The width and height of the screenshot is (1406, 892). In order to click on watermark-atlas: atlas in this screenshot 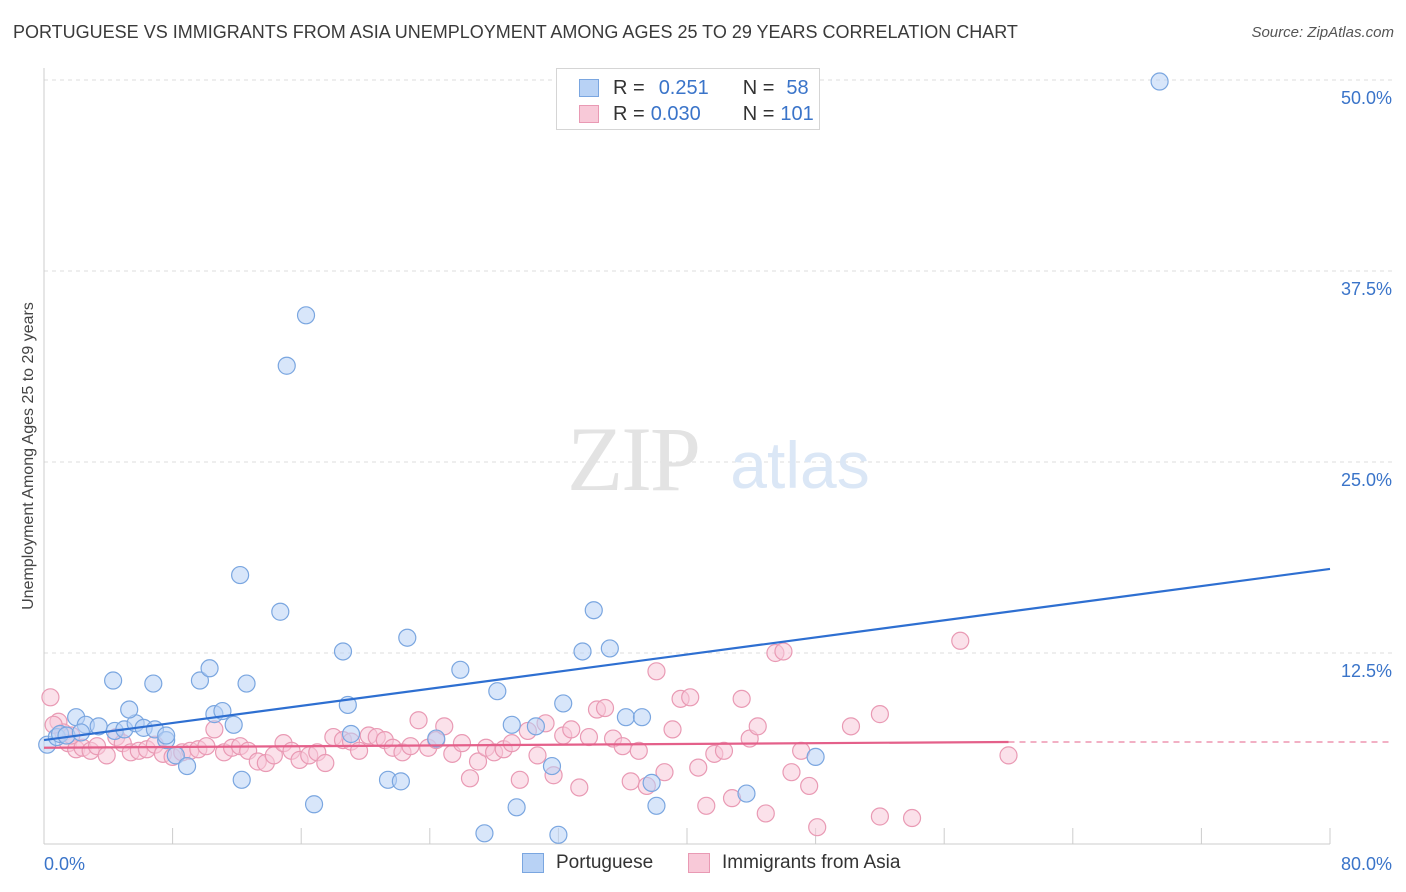, I will do `click(799, 465)`.